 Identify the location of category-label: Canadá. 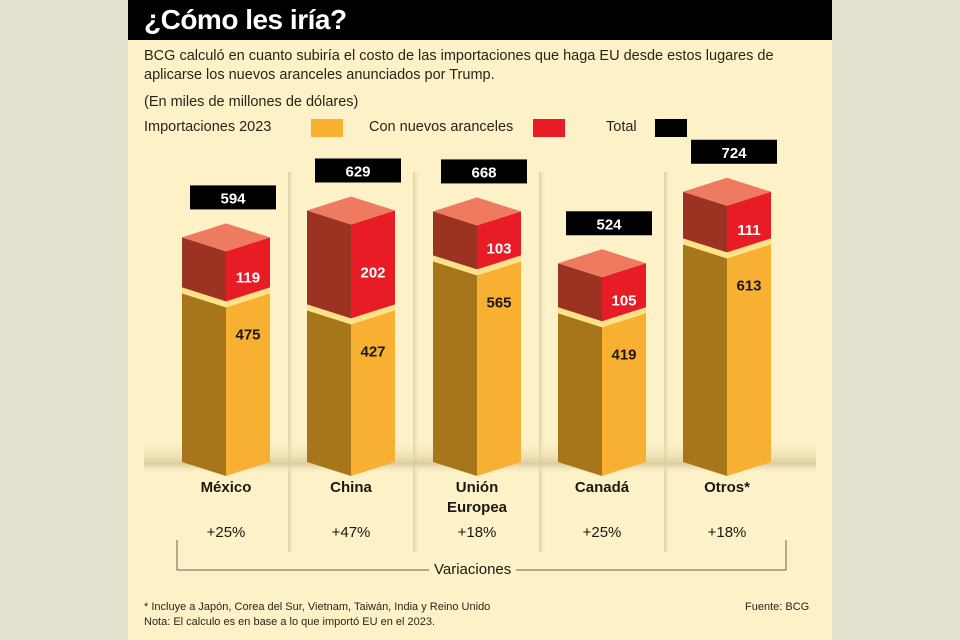
(602, 487).